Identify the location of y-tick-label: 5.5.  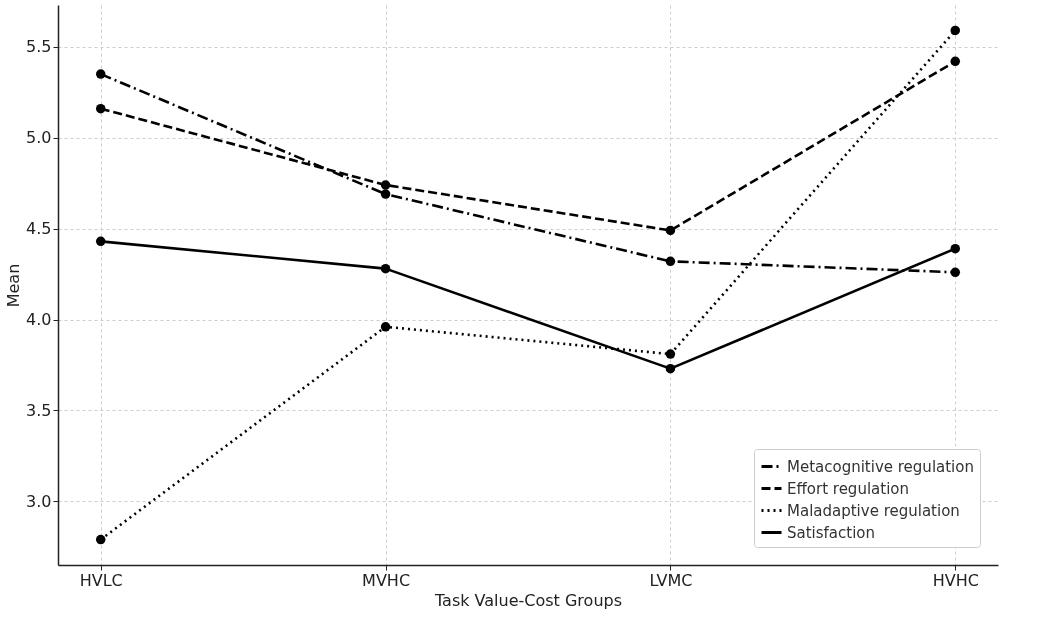
(39, 47).